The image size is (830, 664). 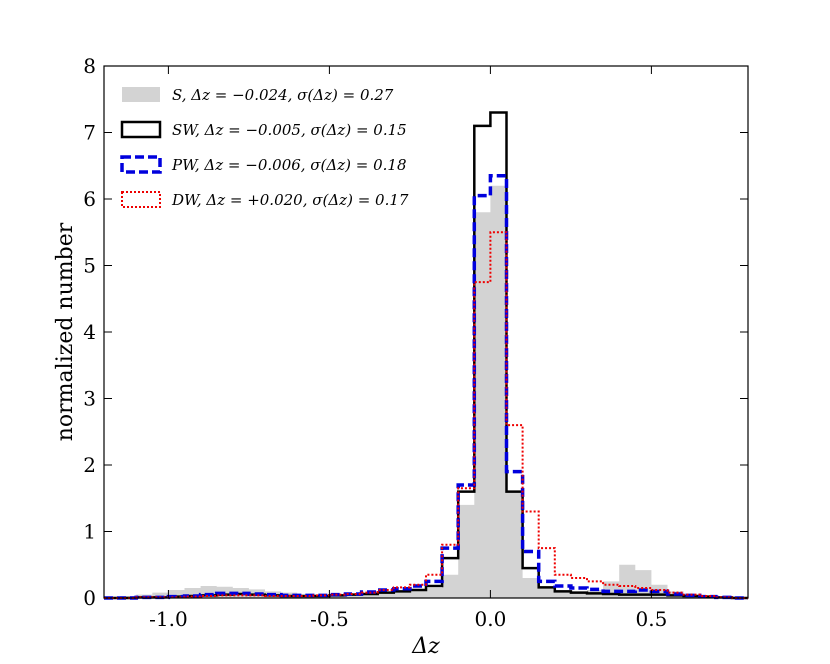 What do you see at coordinates (329, 619) in the screenshot?
I see `x-tick-label: -0.5` at bounding box center [329, 619].